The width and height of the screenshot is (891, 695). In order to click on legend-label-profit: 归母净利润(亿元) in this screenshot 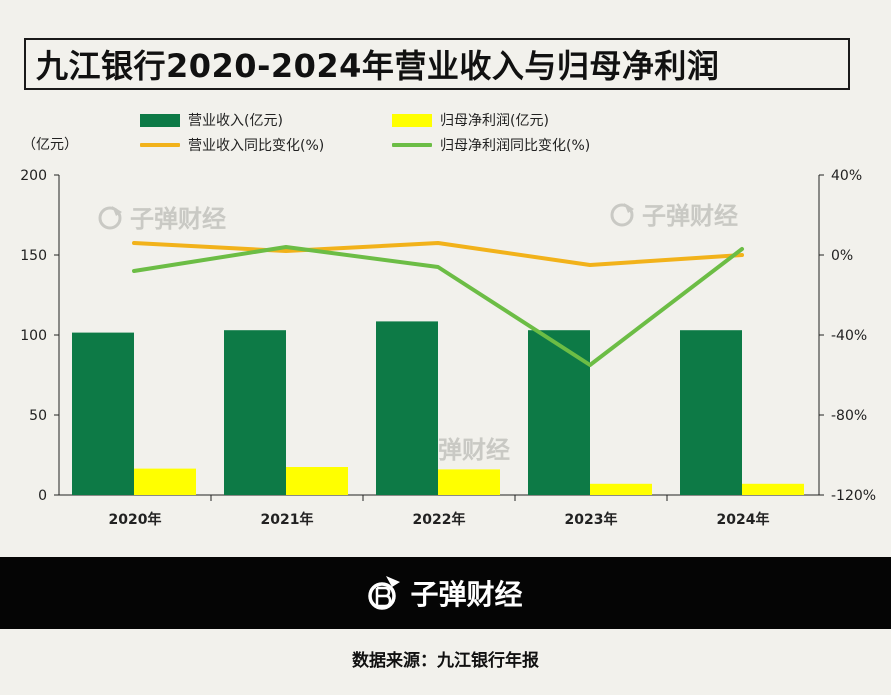, I will do `click(494, 121)`.